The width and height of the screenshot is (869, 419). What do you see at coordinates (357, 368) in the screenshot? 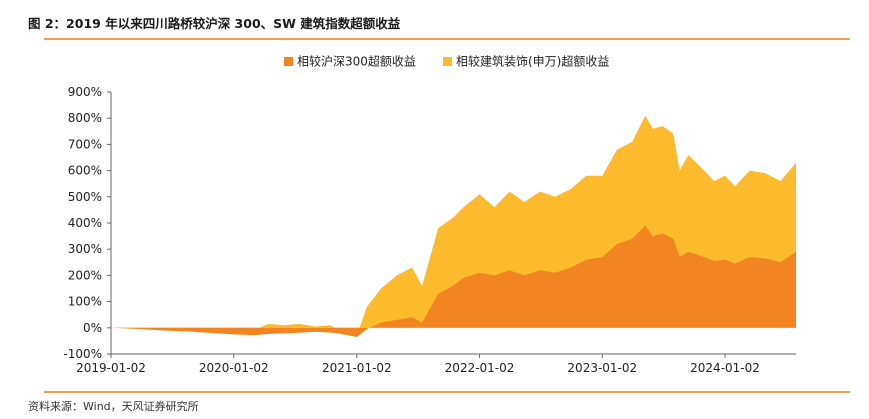
I see `x-tick-label: 2021-01-02` at bounding box center [357, 368].